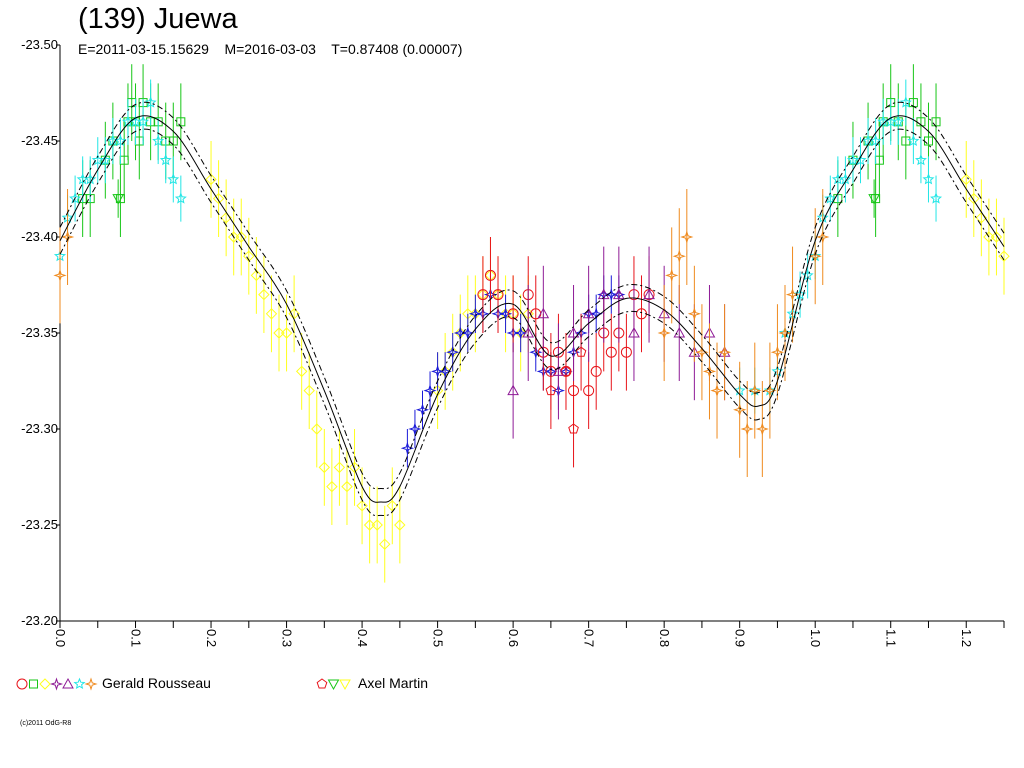 The image size is (1024, 768). I want to click on chart-title: (139) Juewa, so click(158, 19).